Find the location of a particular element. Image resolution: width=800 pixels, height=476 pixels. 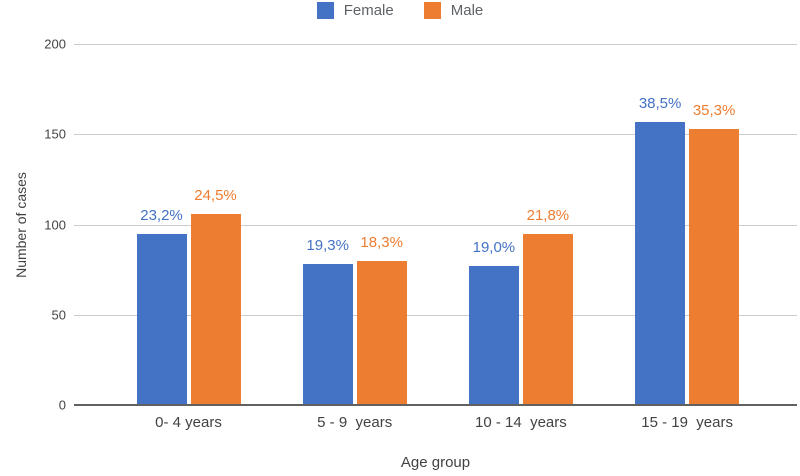

value-label-female: 23,2% is located at coordinates (161, 215).